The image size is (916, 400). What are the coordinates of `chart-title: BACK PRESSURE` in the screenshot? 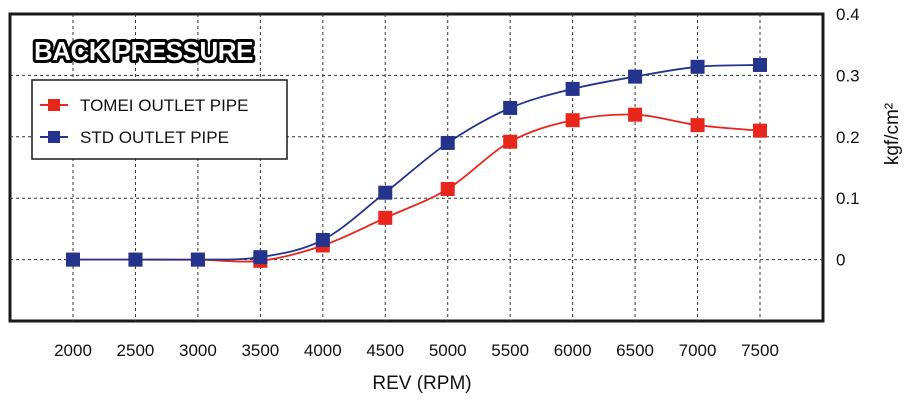 It's located at (143, 51).